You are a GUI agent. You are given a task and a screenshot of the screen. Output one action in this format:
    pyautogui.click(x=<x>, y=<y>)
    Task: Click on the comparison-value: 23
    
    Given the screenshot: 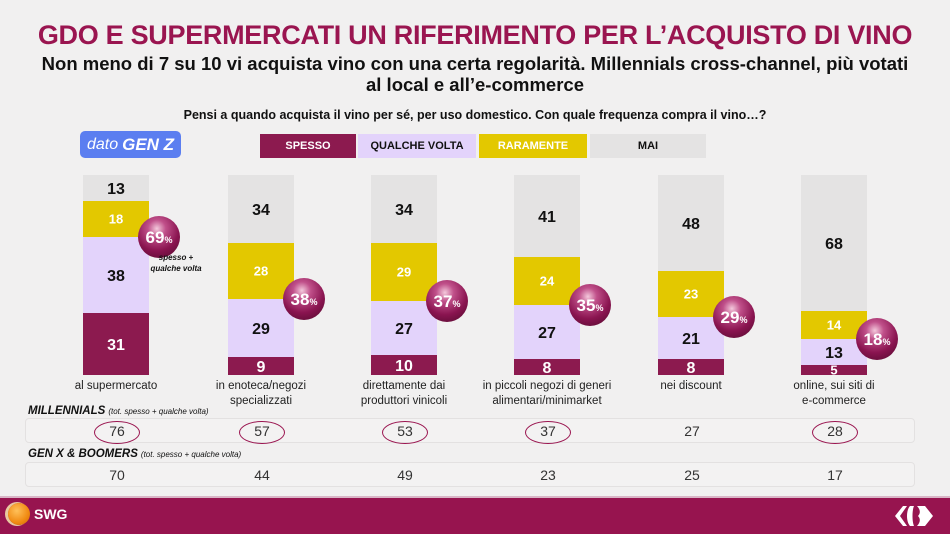 What is the action you would take?
    pyautogui.click(x=548, y=475)
    